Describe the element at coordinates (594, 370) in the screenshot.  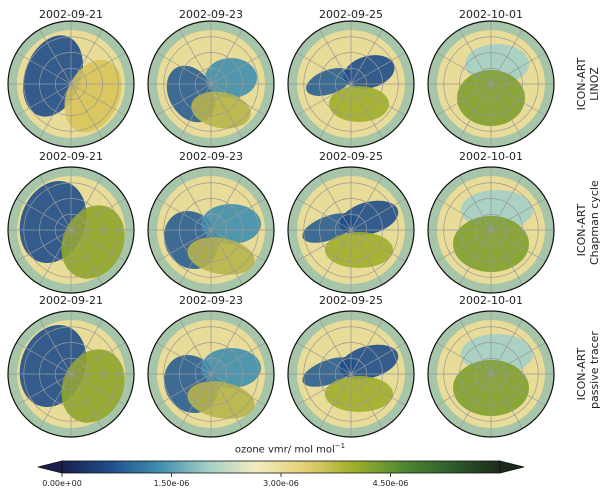
I see `row-label-line2: passive tracer` at that location.